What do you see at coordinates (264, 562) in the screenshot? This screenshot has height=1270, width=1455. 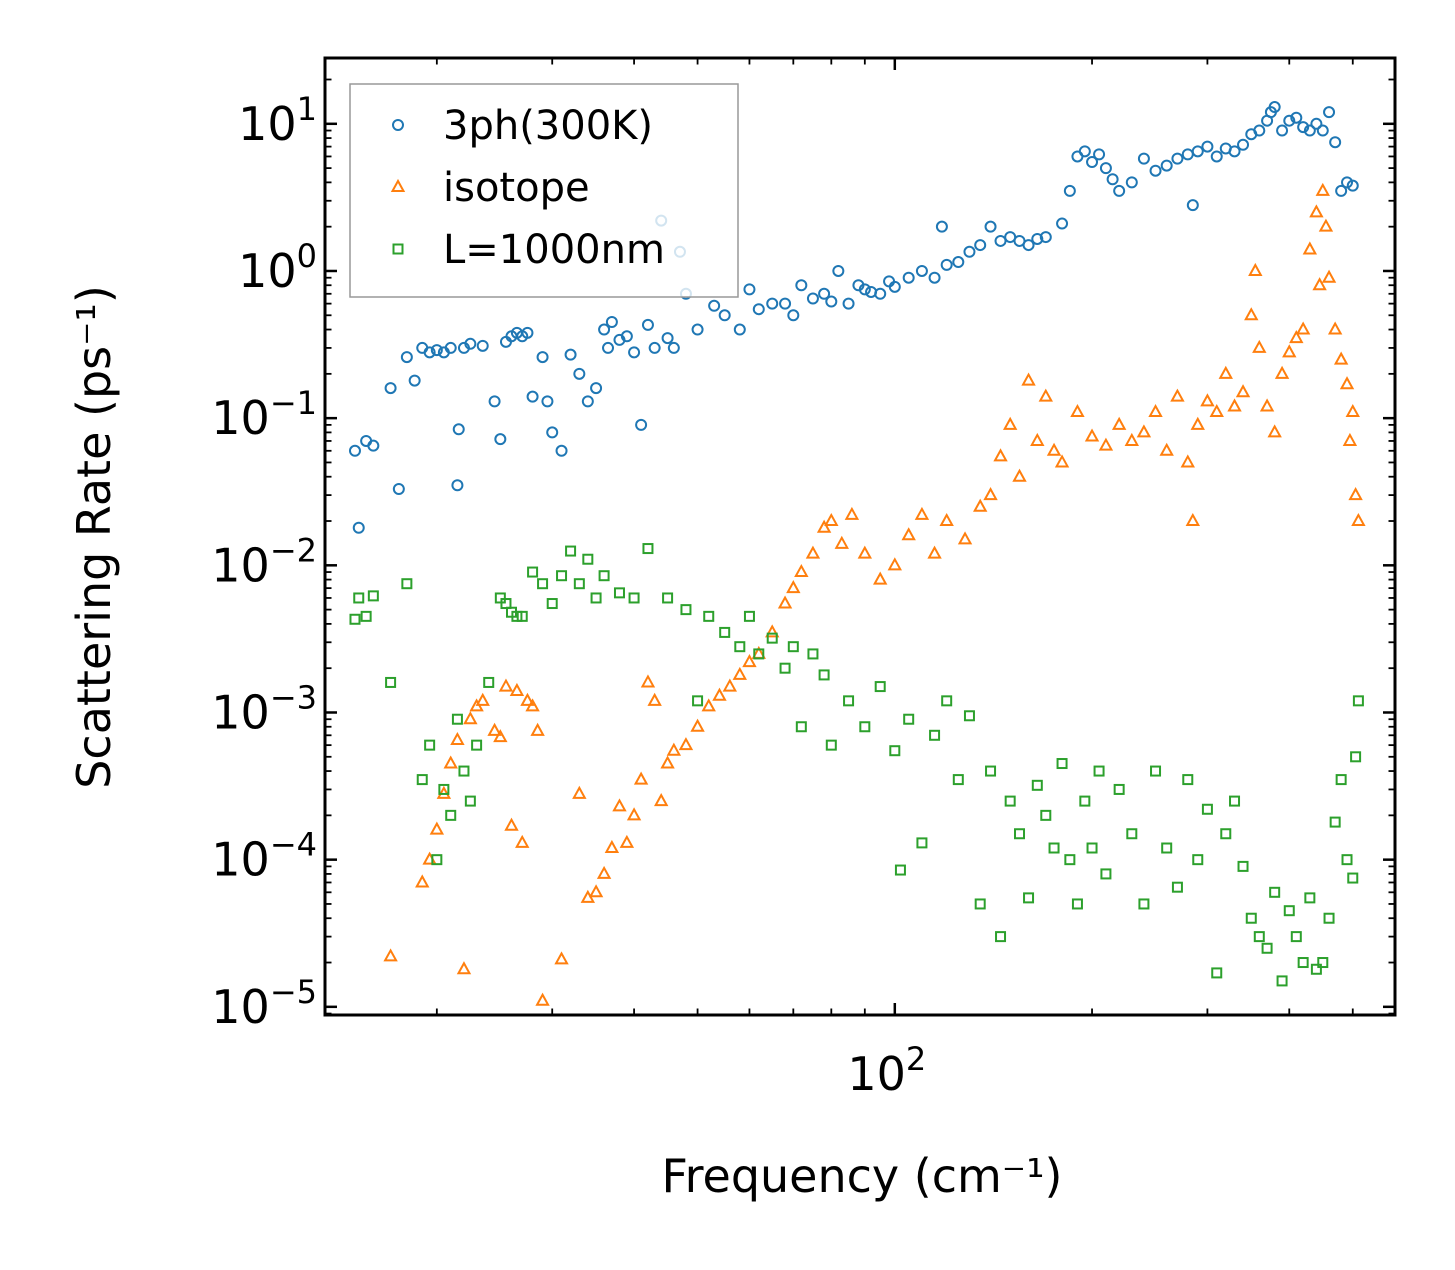 I see `y-tick-labels: 10¹ 10⁰ 10⁻¹ 10⁻² 10⁻³ 10⁻⁴ 10⁻⁵` at bounding box center [264, 562].